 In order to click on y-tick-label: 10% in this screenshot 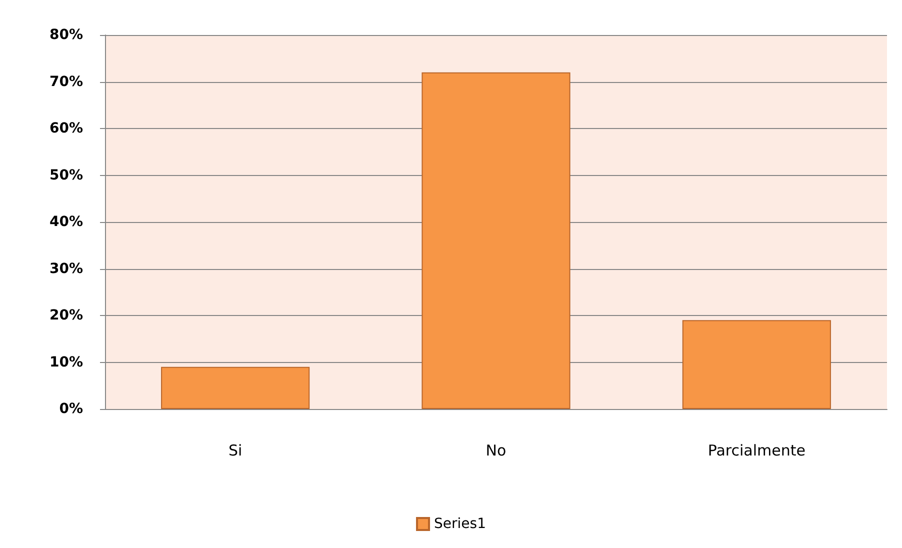, I will do `click(66, 362)`.